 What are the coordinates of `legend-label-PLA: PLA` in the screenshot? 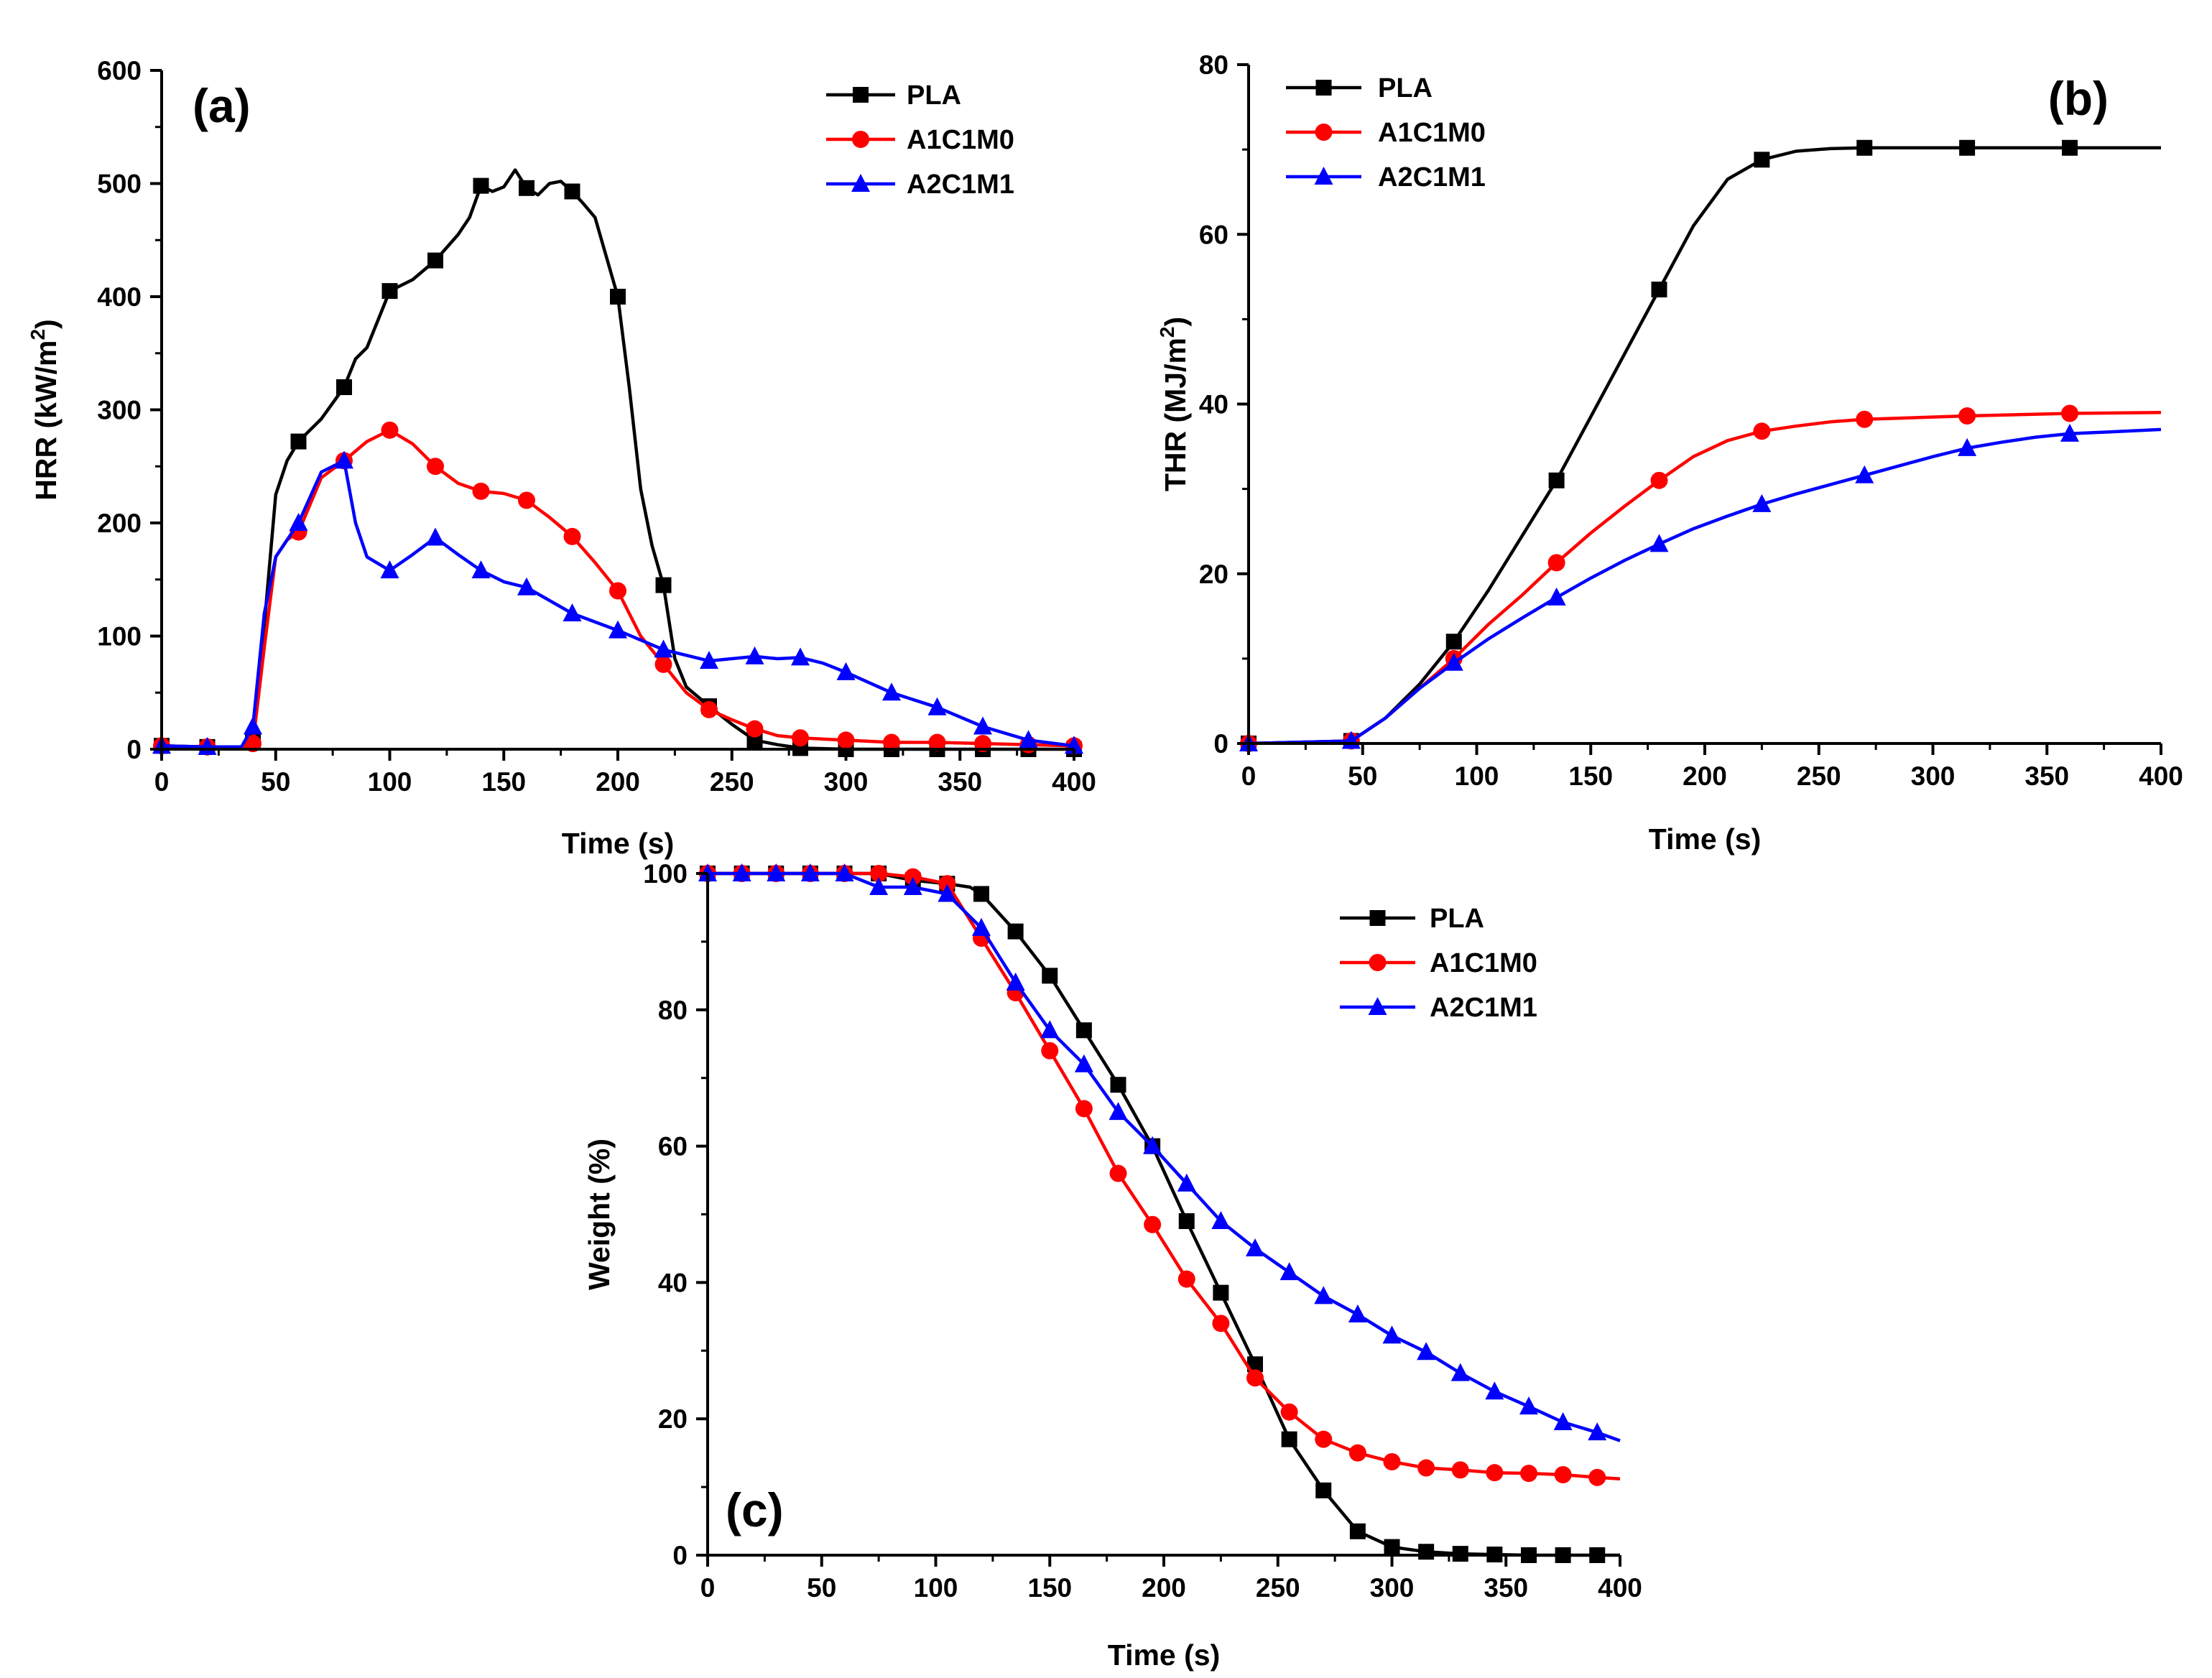 It's located at (1457, 919).